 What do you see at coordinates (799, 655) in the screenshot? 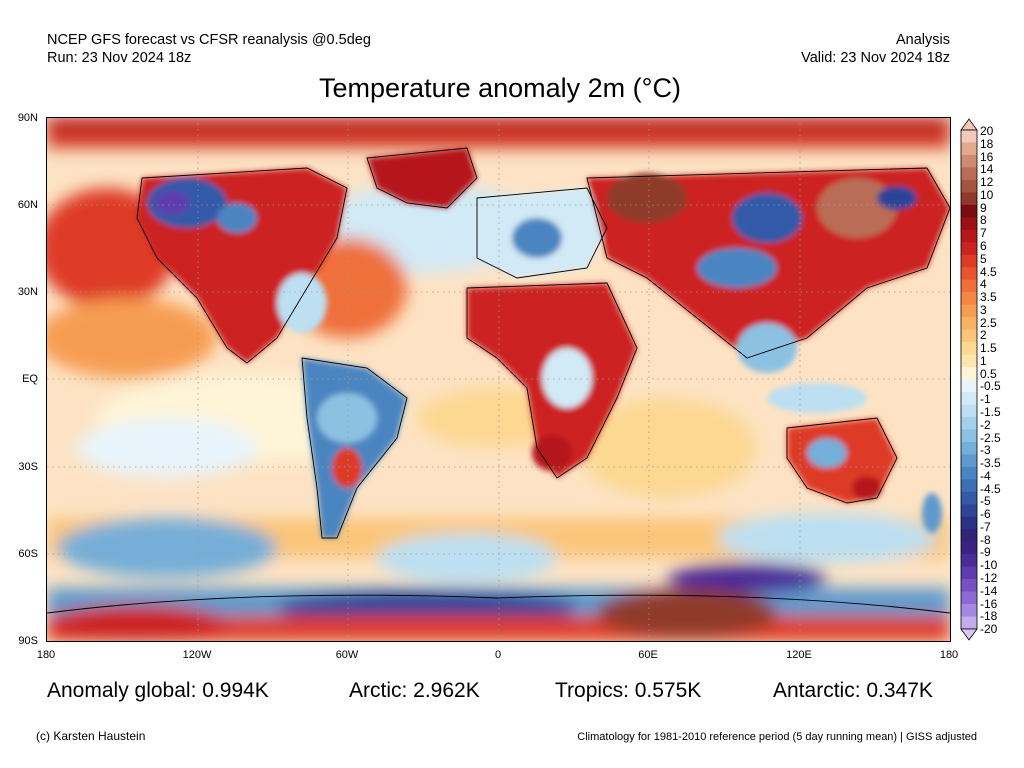
I see `lon-label-120e: 120E` at bounding box center [799, 655].